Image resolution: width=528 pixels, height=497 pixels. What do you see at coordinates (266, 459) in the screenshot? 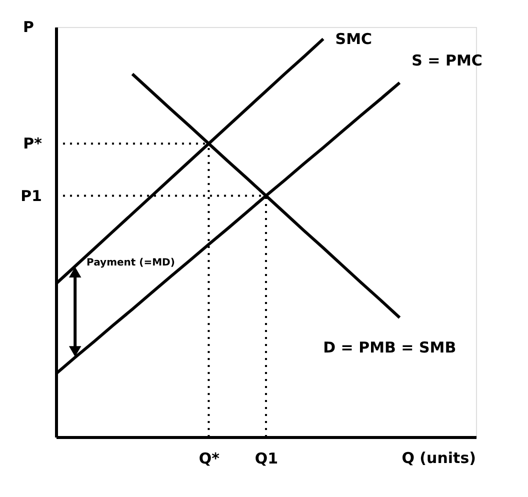
I see `x-tick-label: Q1` at bounding box center [266, 459].